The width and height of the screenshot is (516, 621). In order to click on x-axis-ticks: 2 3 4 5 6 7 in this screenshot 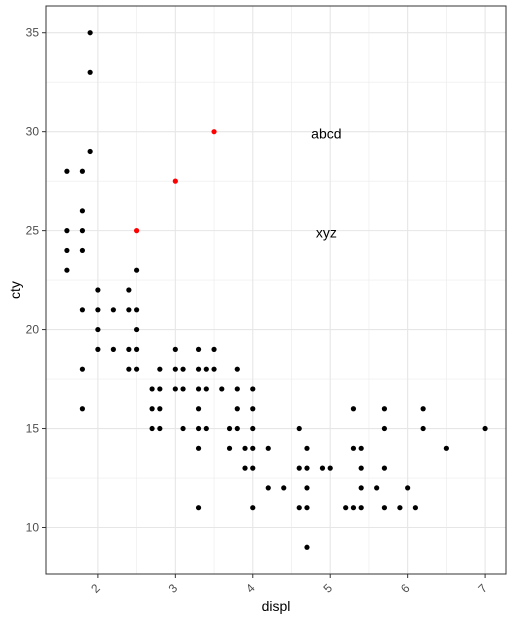, I will do `click(289, 585)`.